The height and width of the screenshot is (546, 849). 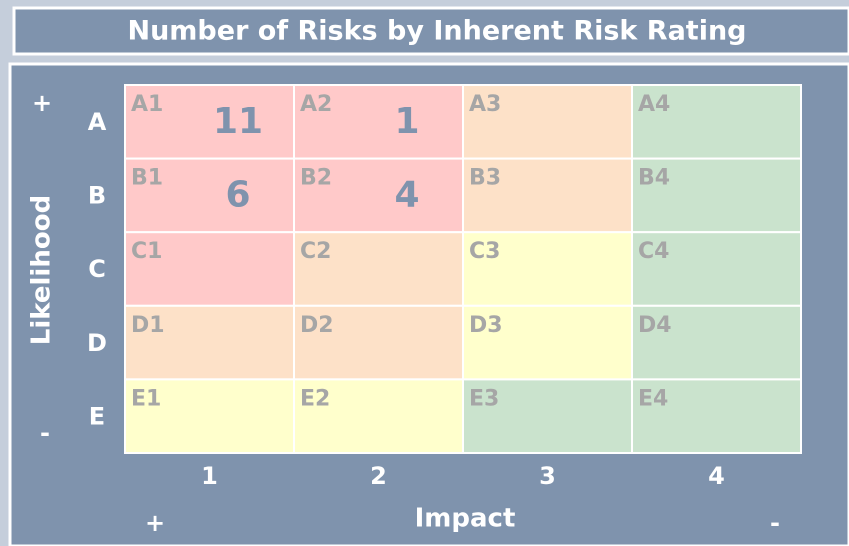 I want to click on cell-label: E2, so click(x=315, y=398).